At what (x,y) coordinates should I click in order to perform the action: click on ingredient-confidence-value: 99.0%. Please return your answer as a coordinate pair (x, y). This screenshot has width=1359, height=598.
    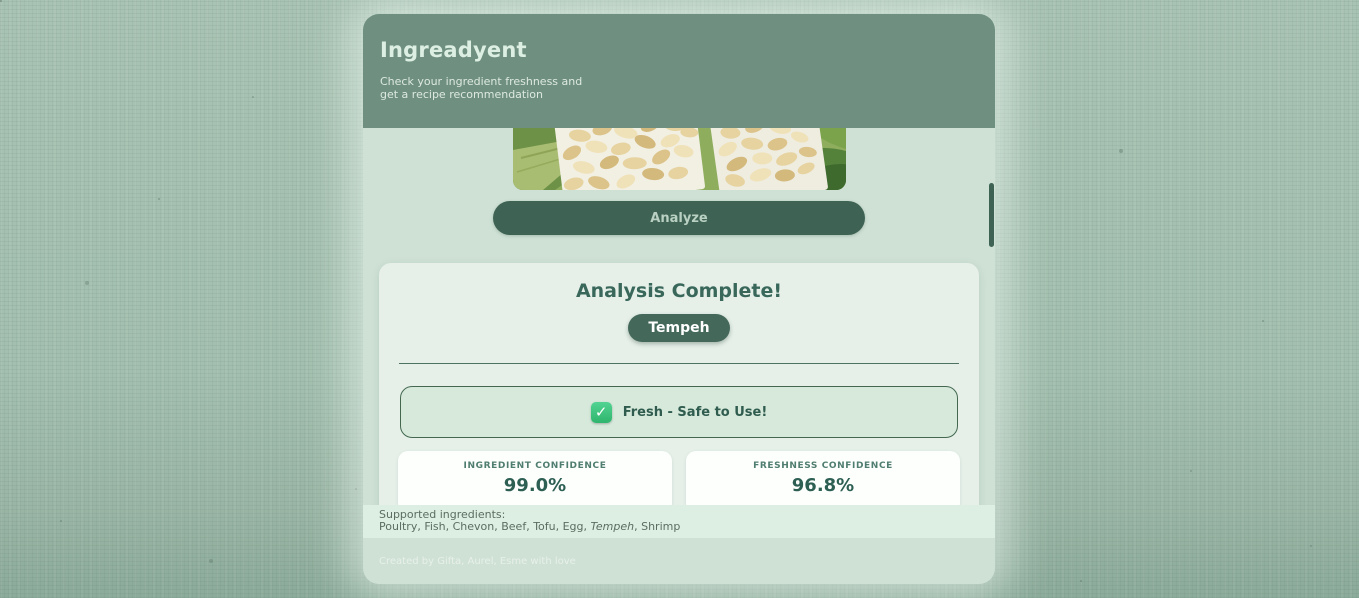
    Looking at the image, I should click on (535, 485).